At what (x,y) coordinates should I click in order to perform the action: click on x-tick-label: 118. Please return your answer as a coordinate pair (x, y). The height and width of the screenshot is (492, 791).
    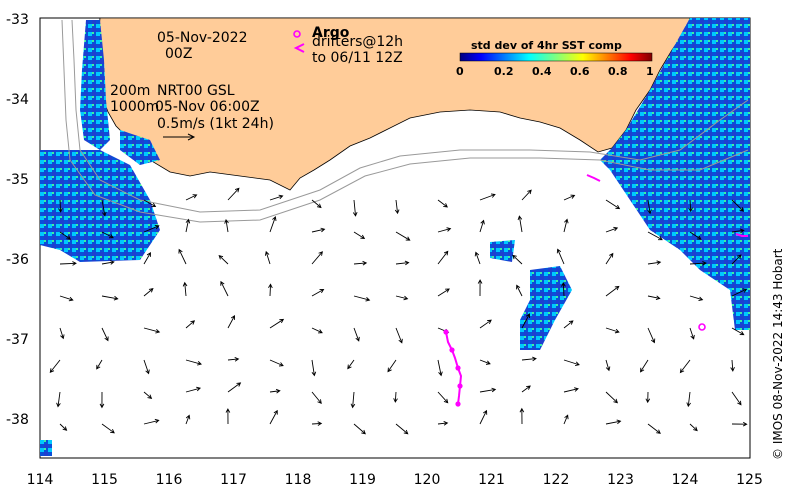
    Looking at the image, I should click on (298, 480).